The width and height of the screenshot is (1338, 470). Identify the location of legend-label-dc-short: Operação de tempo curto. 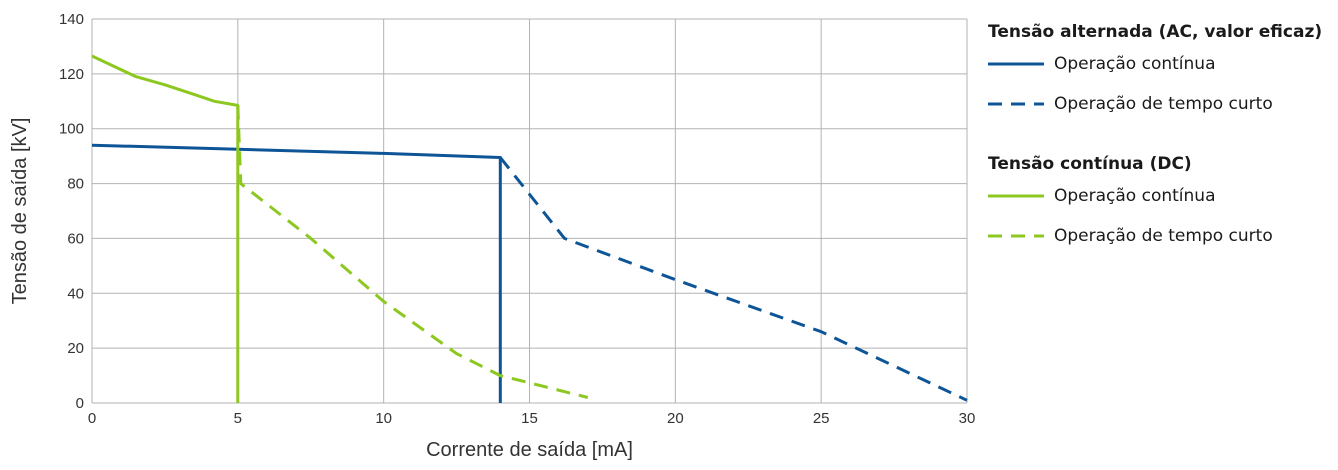
(1163, 236).